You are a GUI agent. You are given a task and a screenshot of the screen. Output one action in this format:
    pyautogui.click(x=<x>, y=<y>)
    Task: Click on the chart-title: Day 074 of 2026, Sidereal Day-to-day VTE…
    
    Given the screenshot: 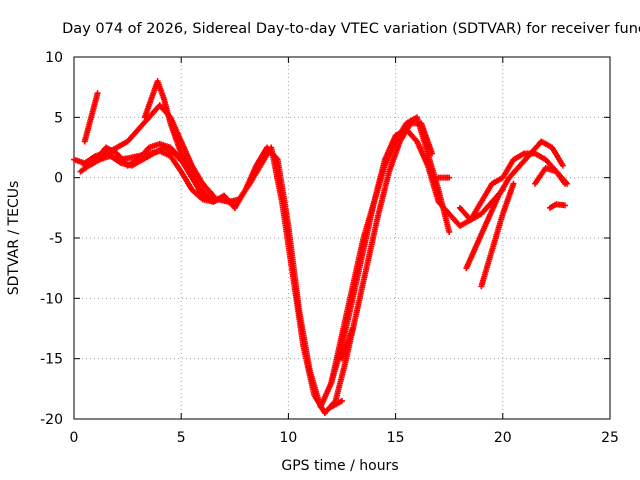 What is the action you would take?
    pyautogui.click(x=351, y=29)
    